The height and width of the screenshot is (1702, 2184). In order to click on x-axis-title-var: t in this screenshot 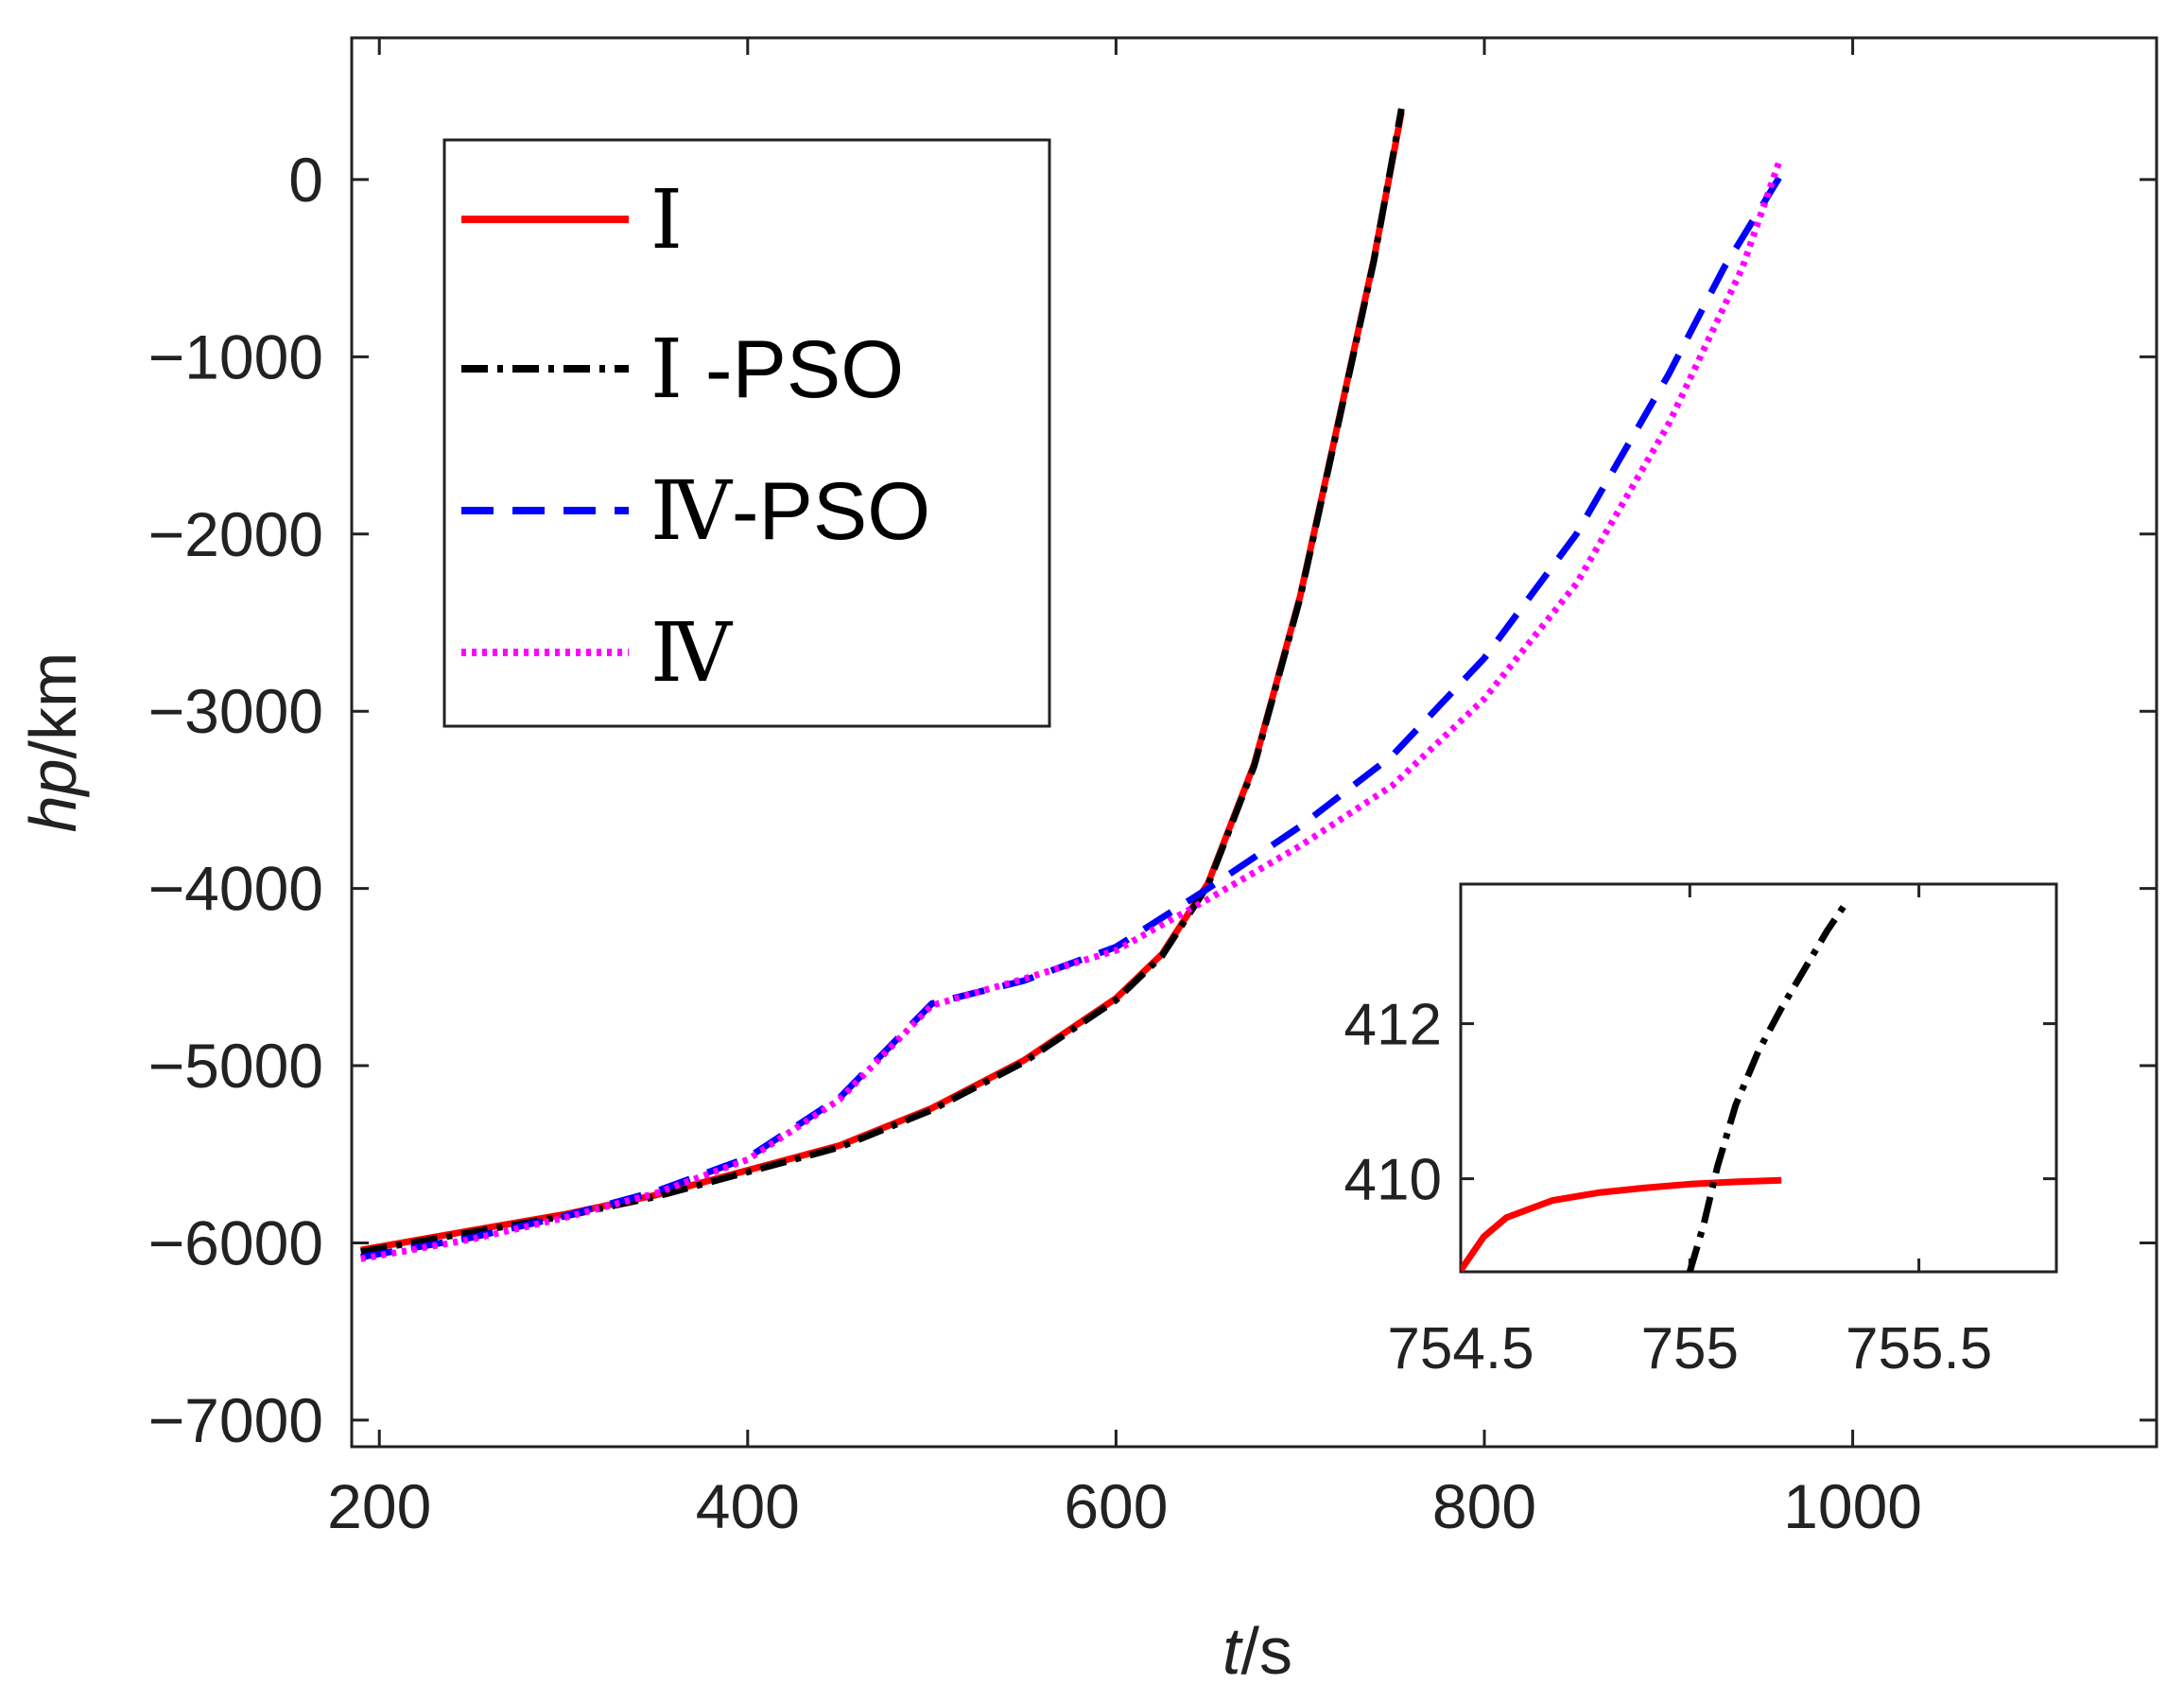, I will do `click(1232, 1651)`.